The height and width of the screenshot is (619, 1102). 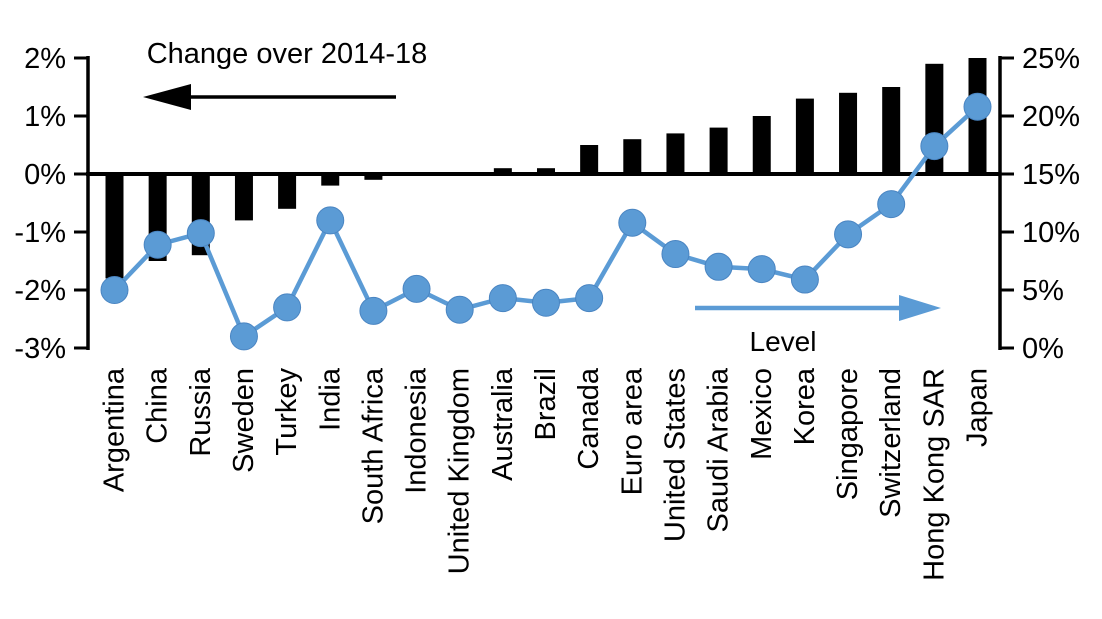 I want to click on left-axis: 2% 1% 0% -1% -2% -3%, so click(x=52, y=204).